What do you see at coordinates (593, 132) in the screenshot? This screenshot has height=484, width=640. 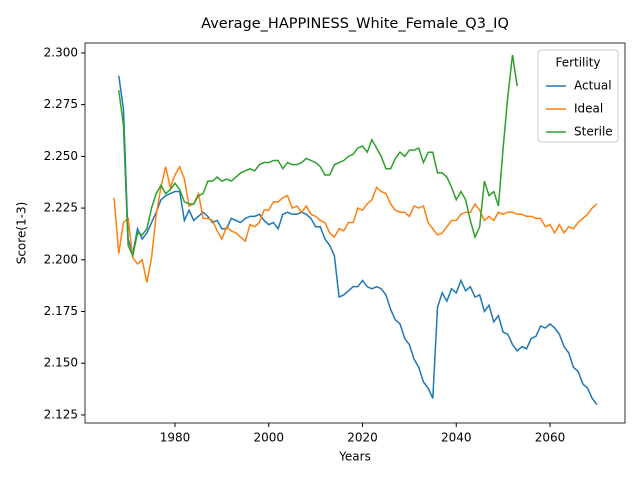 I see `legend-label: Sterile` at bounding box center [593, 132].